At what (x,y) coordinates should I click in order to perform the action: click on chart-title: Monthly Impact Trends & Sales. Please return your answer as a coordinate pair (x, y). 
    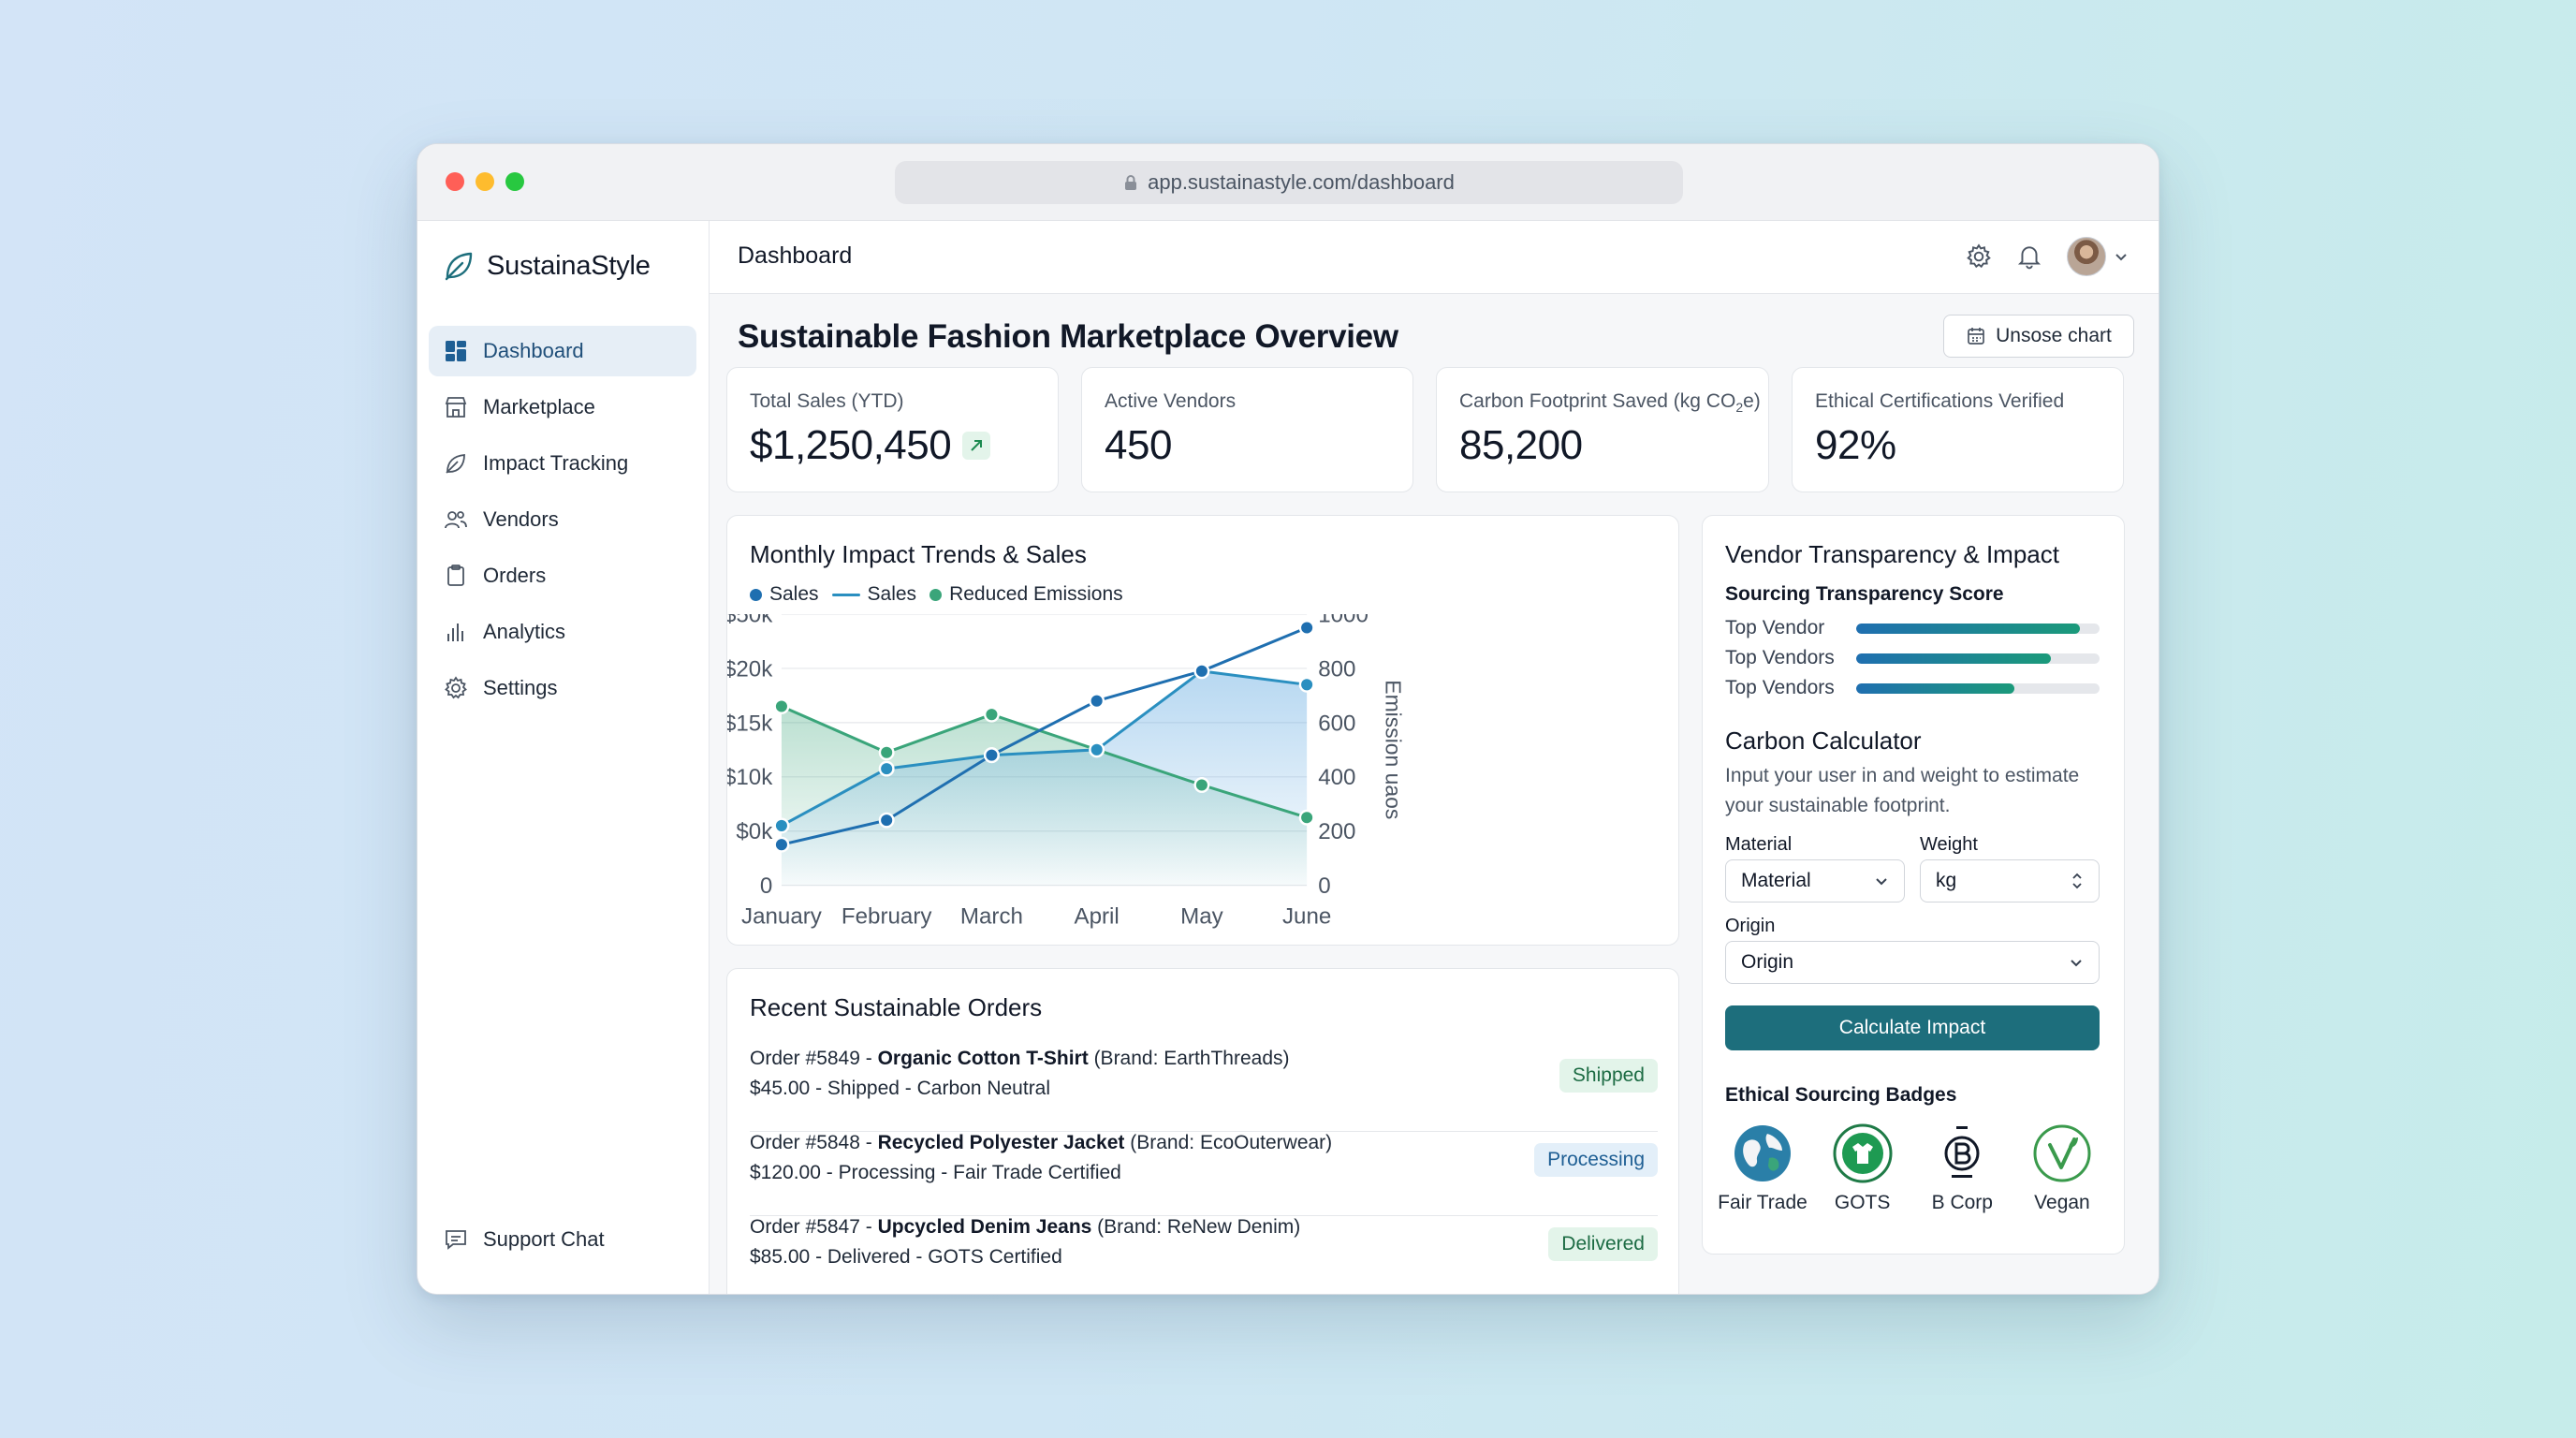
    Looking at the image, I should click on (918, 554).